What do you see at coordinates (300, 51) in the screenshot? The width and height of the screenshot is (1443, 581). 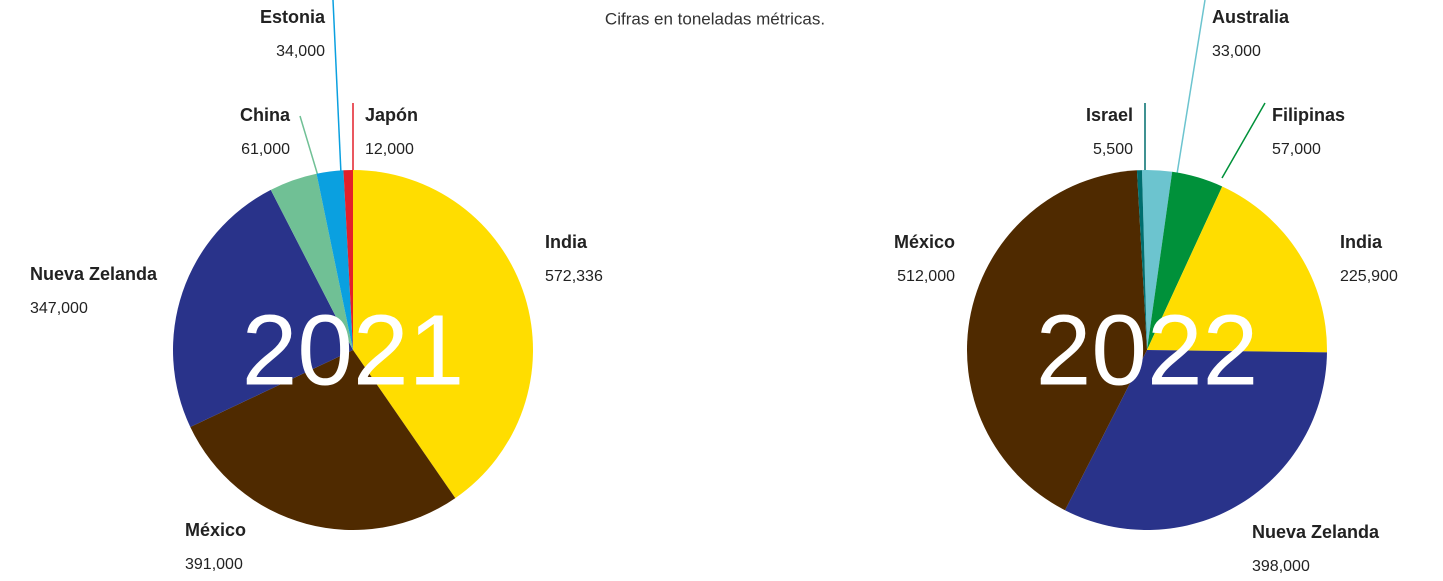 I see `slice-value: 34,000` at bounding box center [300, 51].